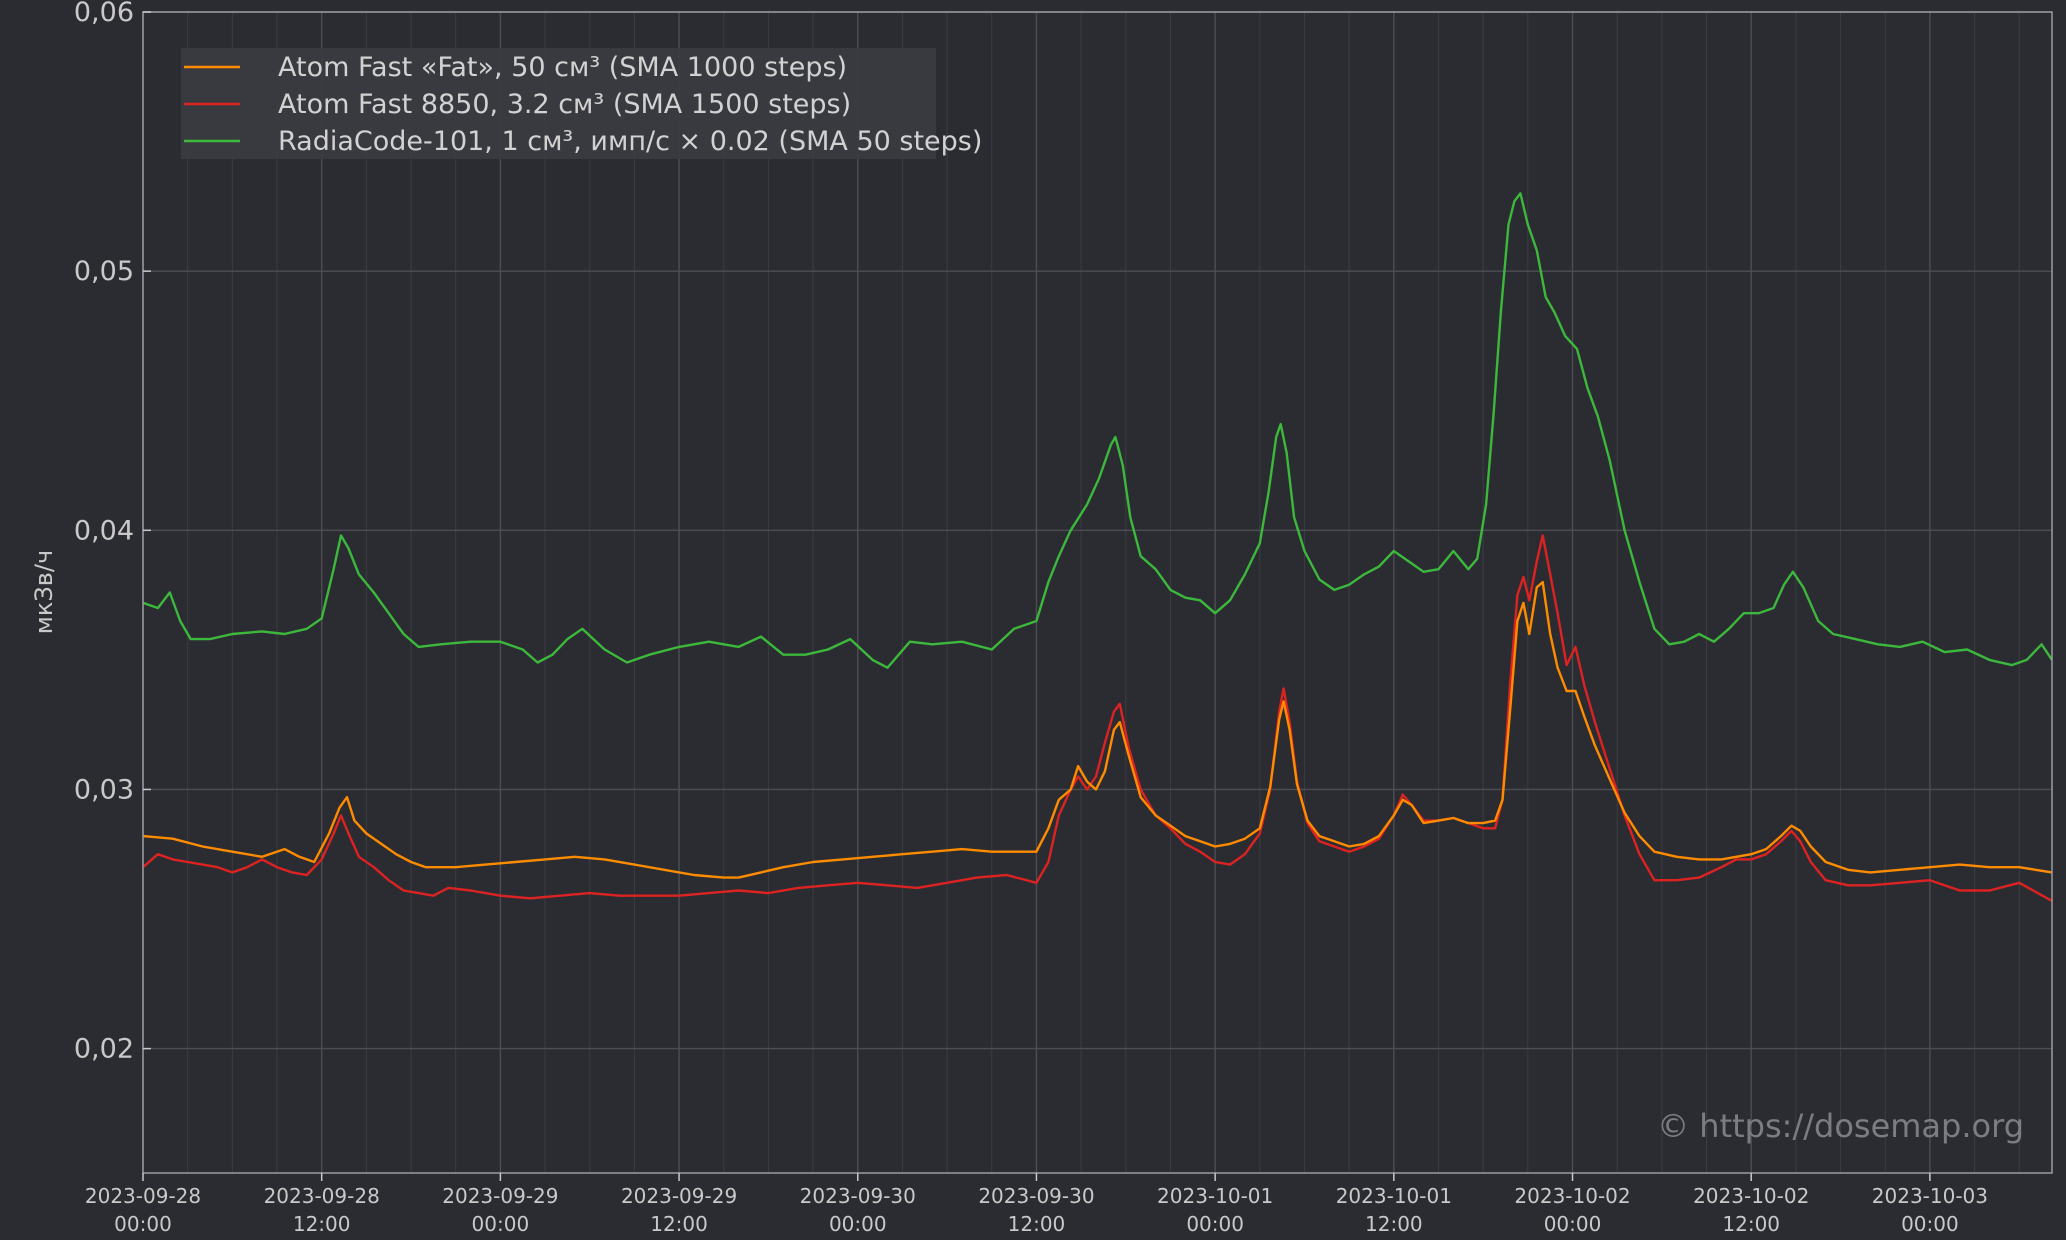 The width and height of the screenshot is (2066, 1240). What do you see at coordinates (104, 1049) in the screenshot?
I see `y-tick-label: 0,02` at bounding box center [104, 1049].